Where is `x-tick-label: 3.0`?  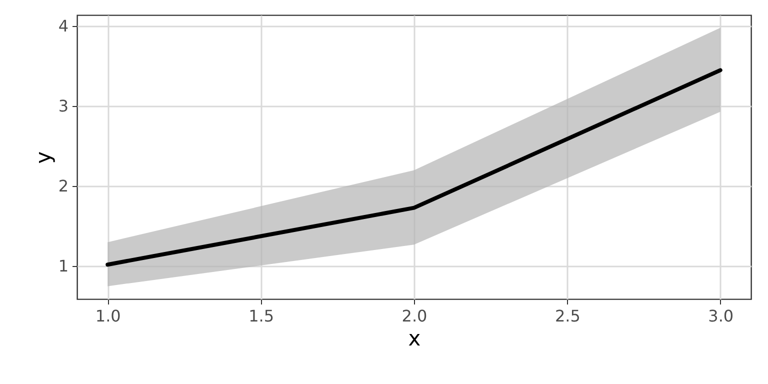
x-tick-label: 3.0 is located at coordinates (721, 316).